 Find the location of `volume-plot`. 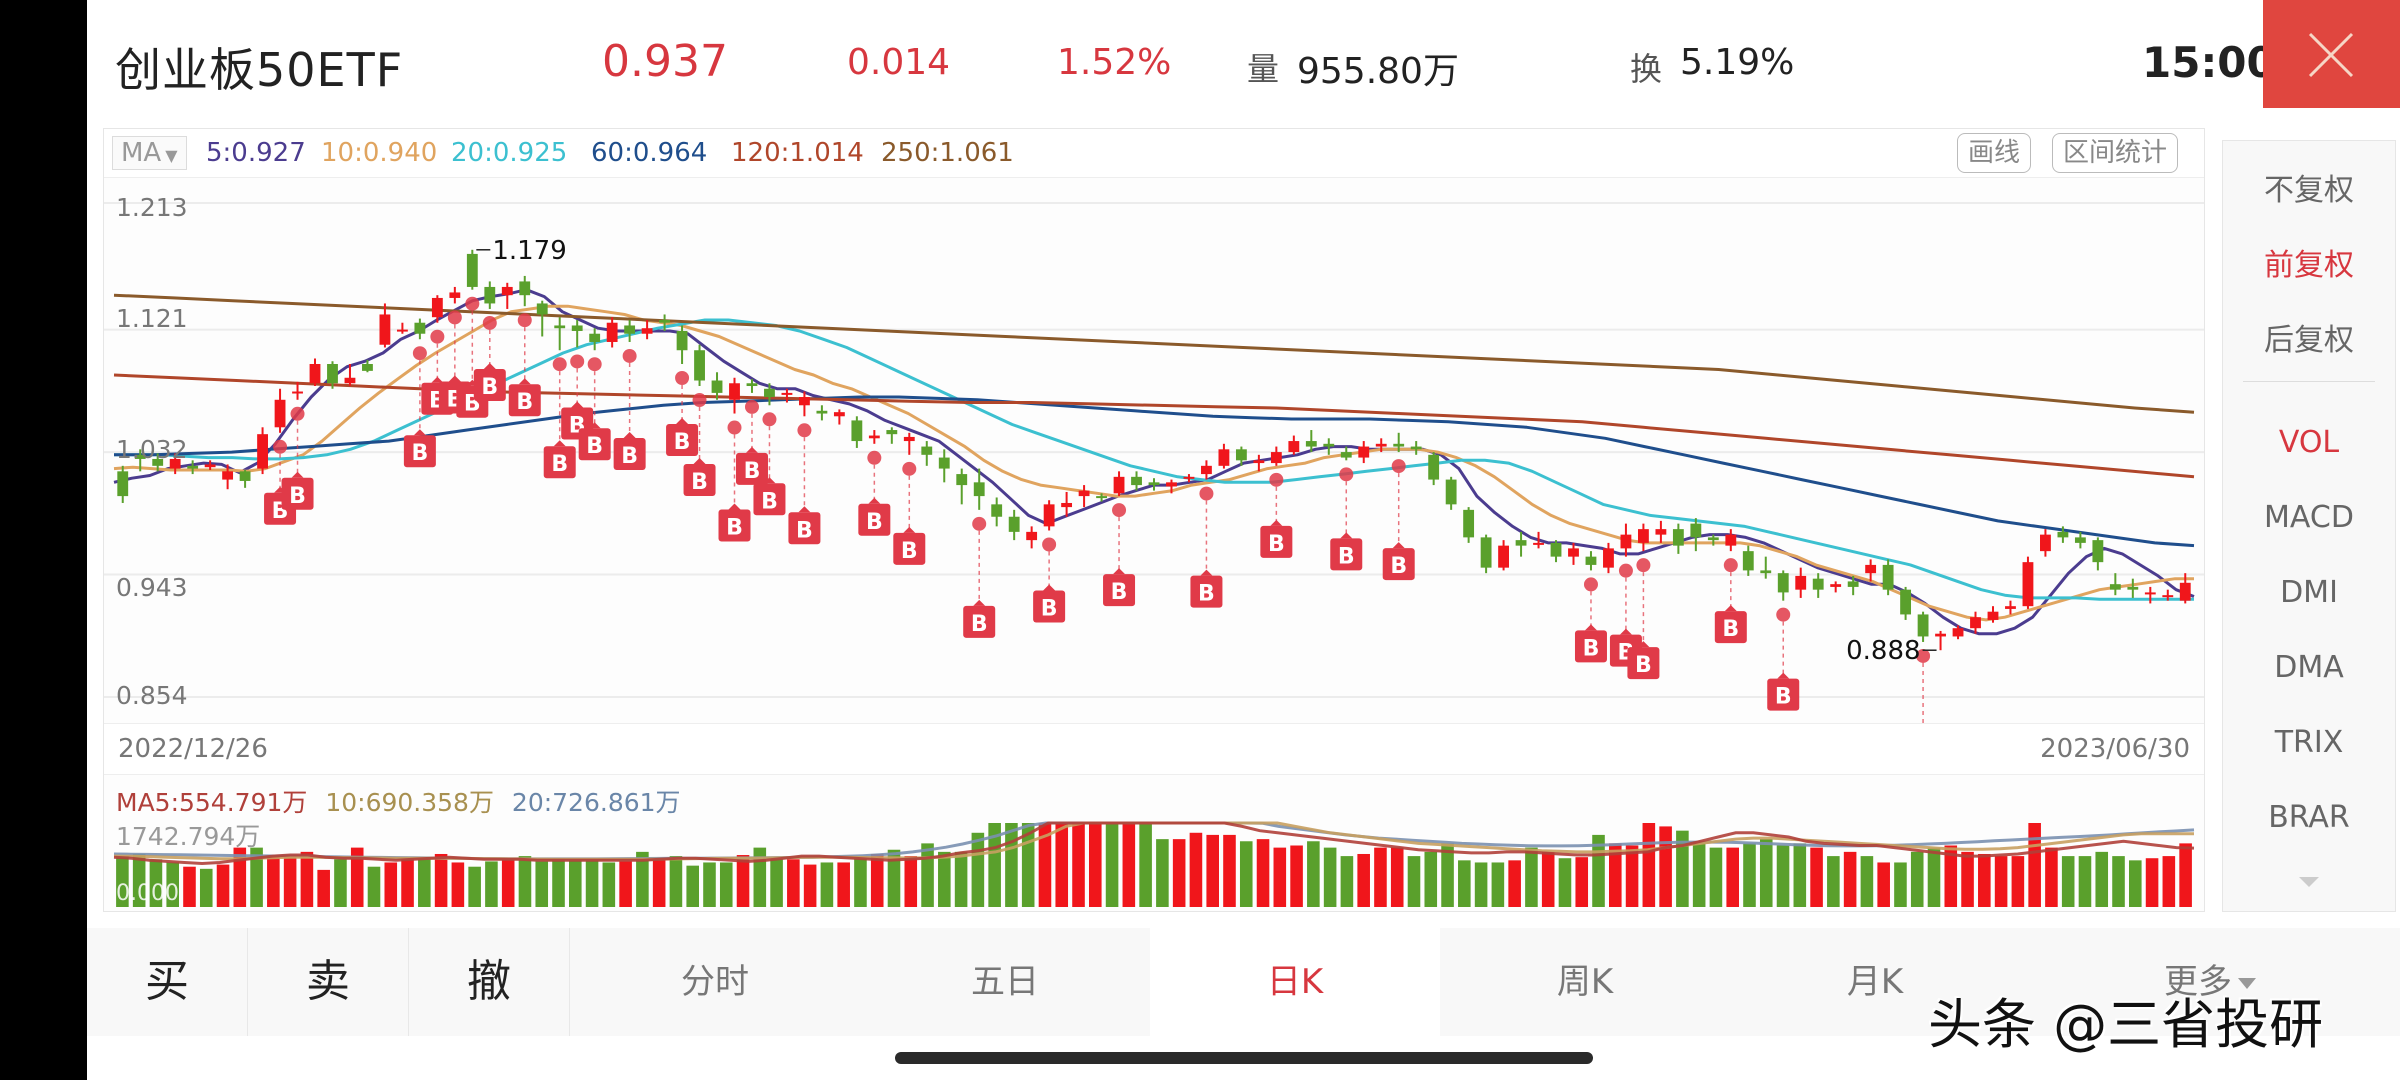

volume-plot is located at coordinates (1154, 842).